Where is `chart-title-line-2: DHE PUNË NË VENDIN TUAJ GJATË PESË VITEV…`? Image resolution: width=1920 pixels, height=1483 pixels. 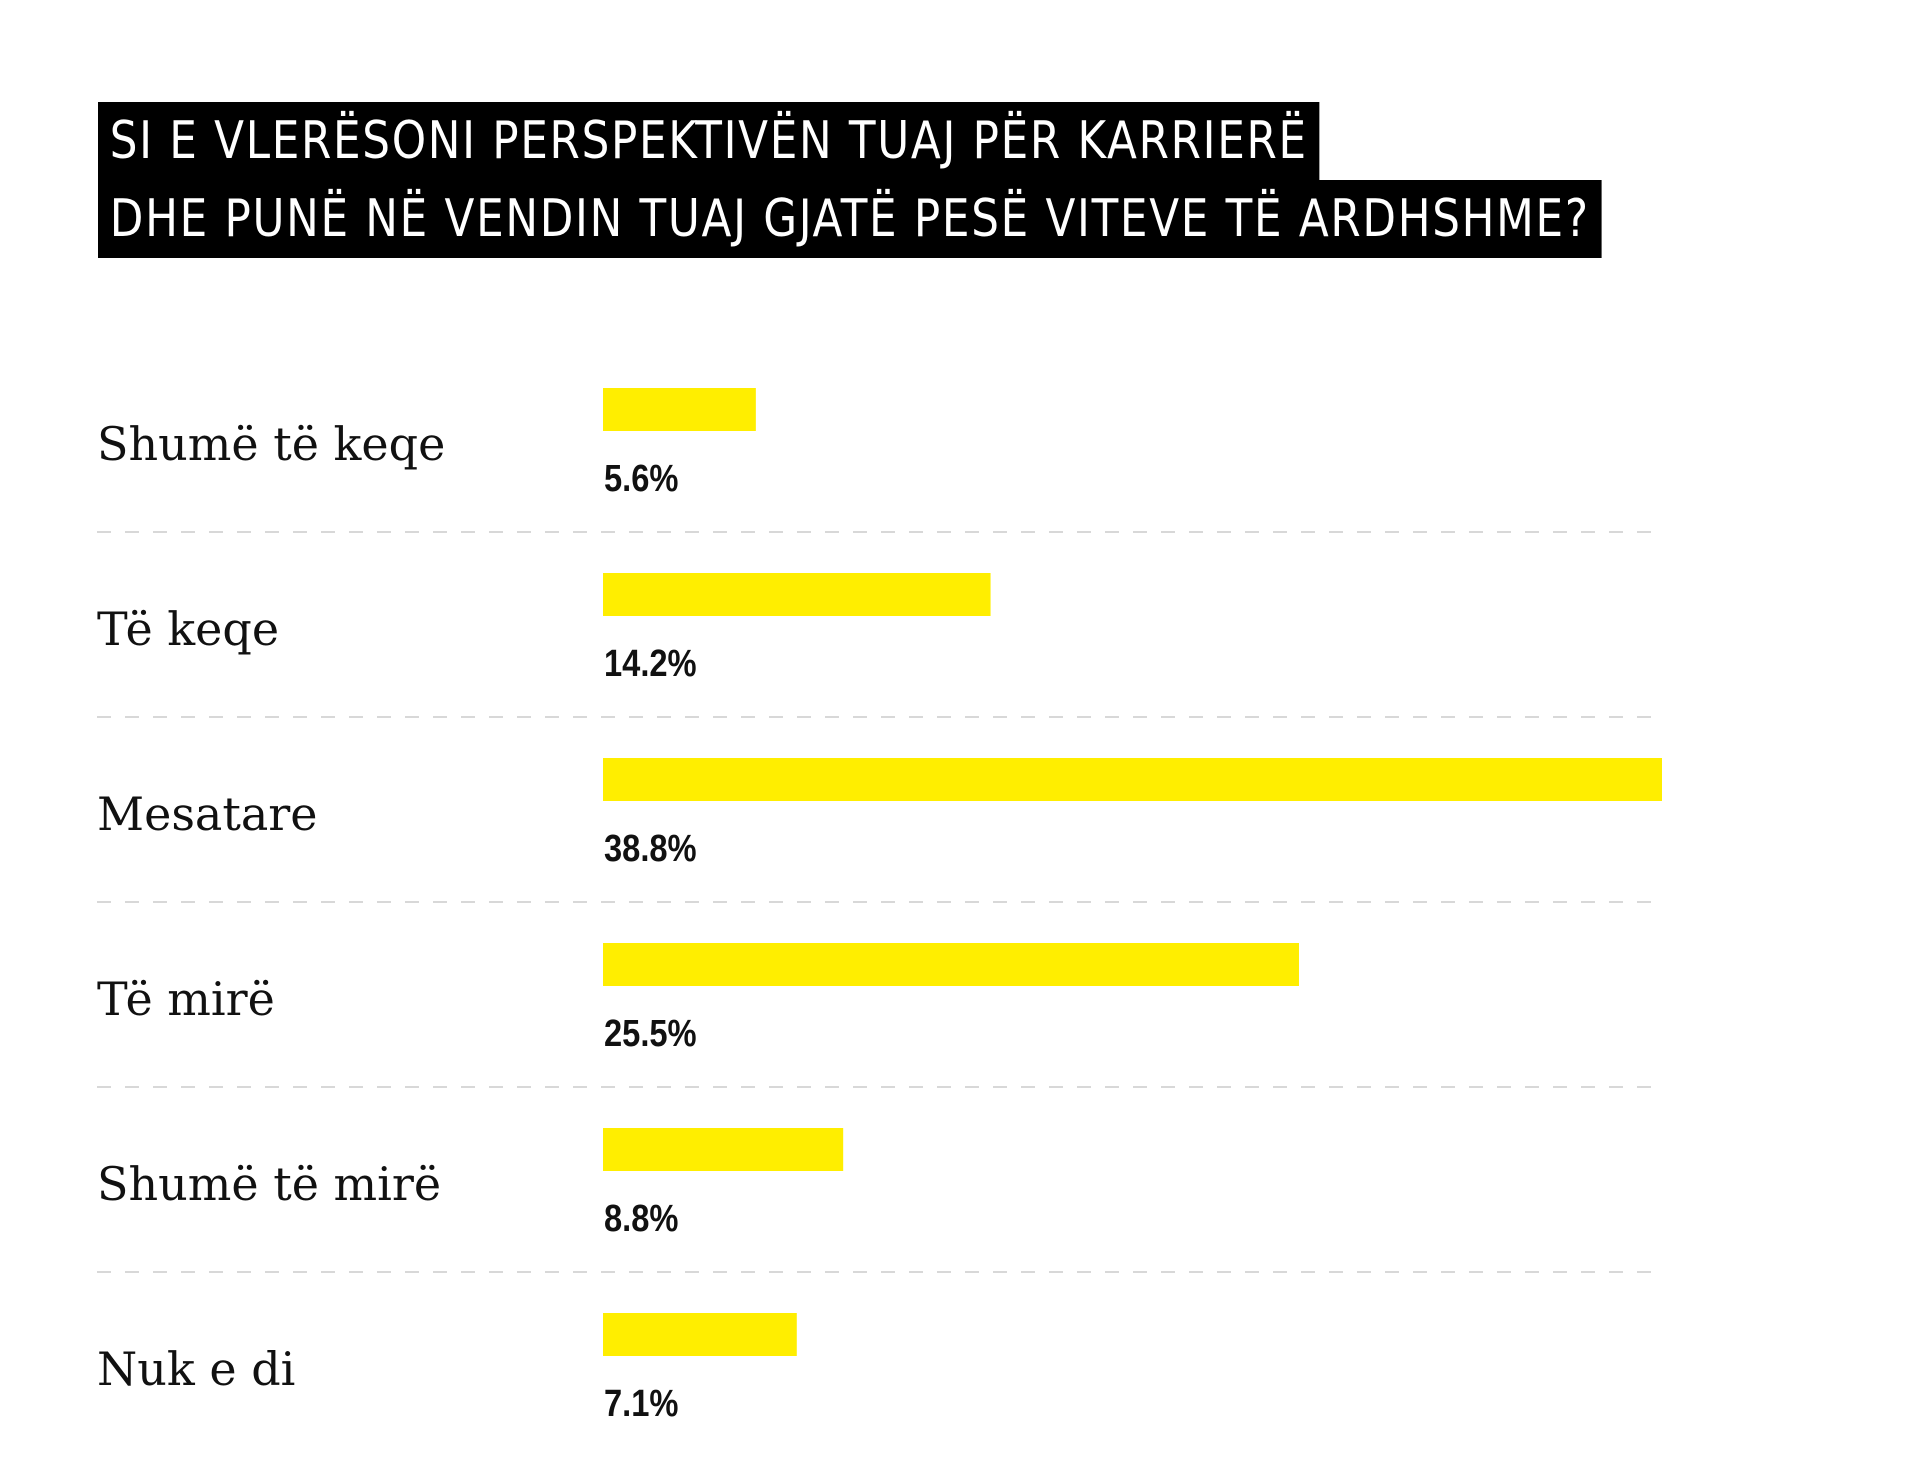 chart-title-line-2: DHE PUNË NË VENDIN TUAJ GJATË PESË VITEV… is located at coordinates (850, 219).